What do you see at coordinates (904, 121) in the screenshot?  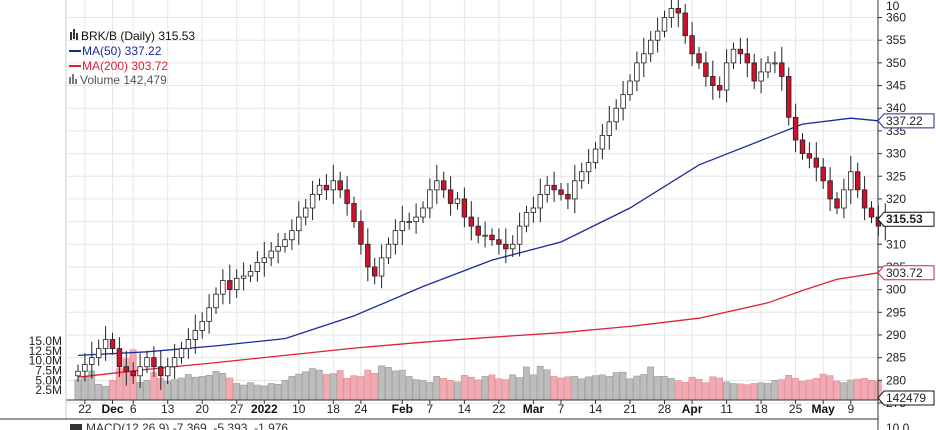 I see `axis-marker-label: 337.22` at bounding box center [904, 121].